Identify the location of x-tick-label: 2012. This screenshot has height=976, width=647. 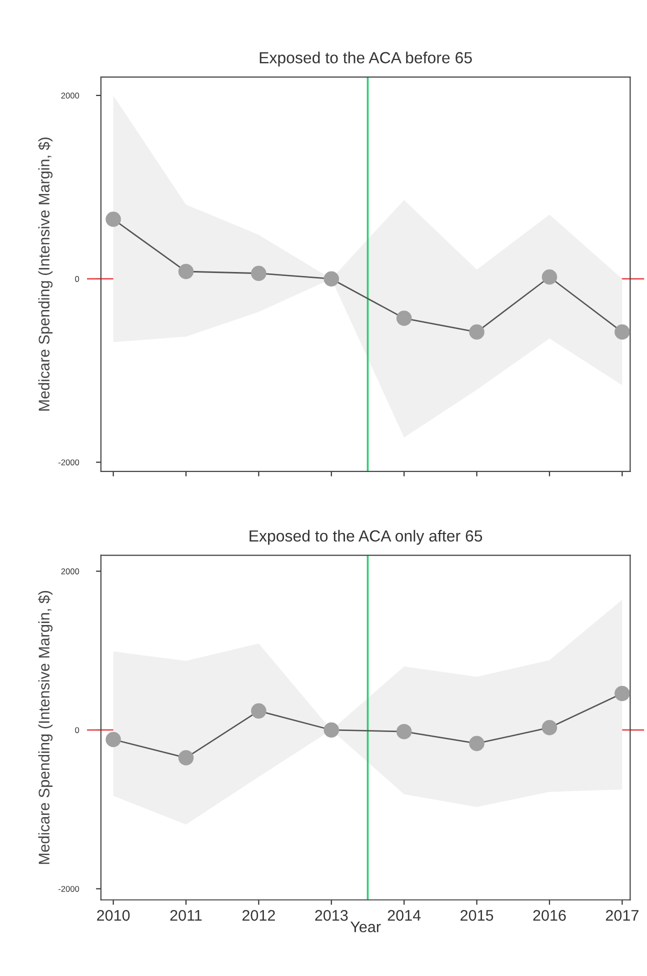
(258, 915).